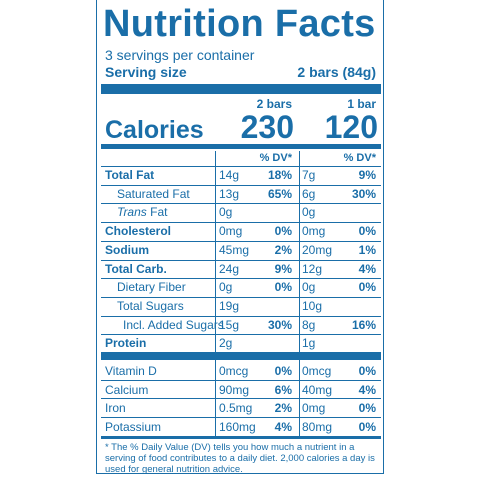  What do you see at coordinates (133, 427) in the screenshot?
I see `nutrient-name: Potassium` at bounding box center [133, 427].